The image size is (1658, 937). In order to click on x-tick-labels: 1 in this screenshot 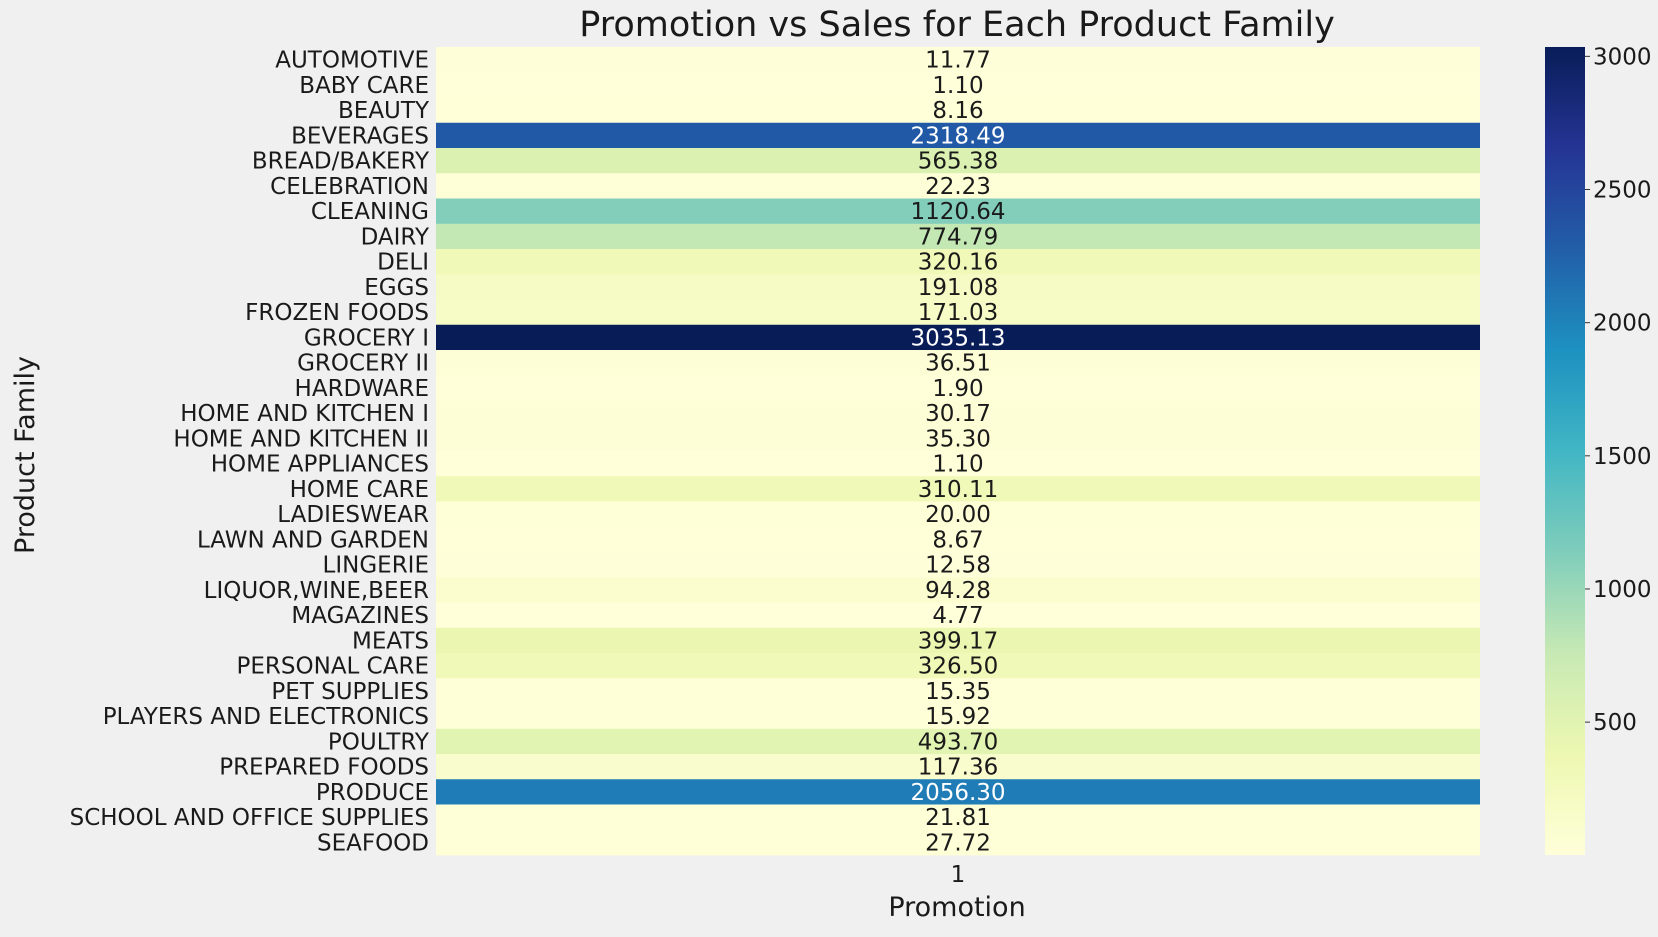, I will do `click(958, 875)`.